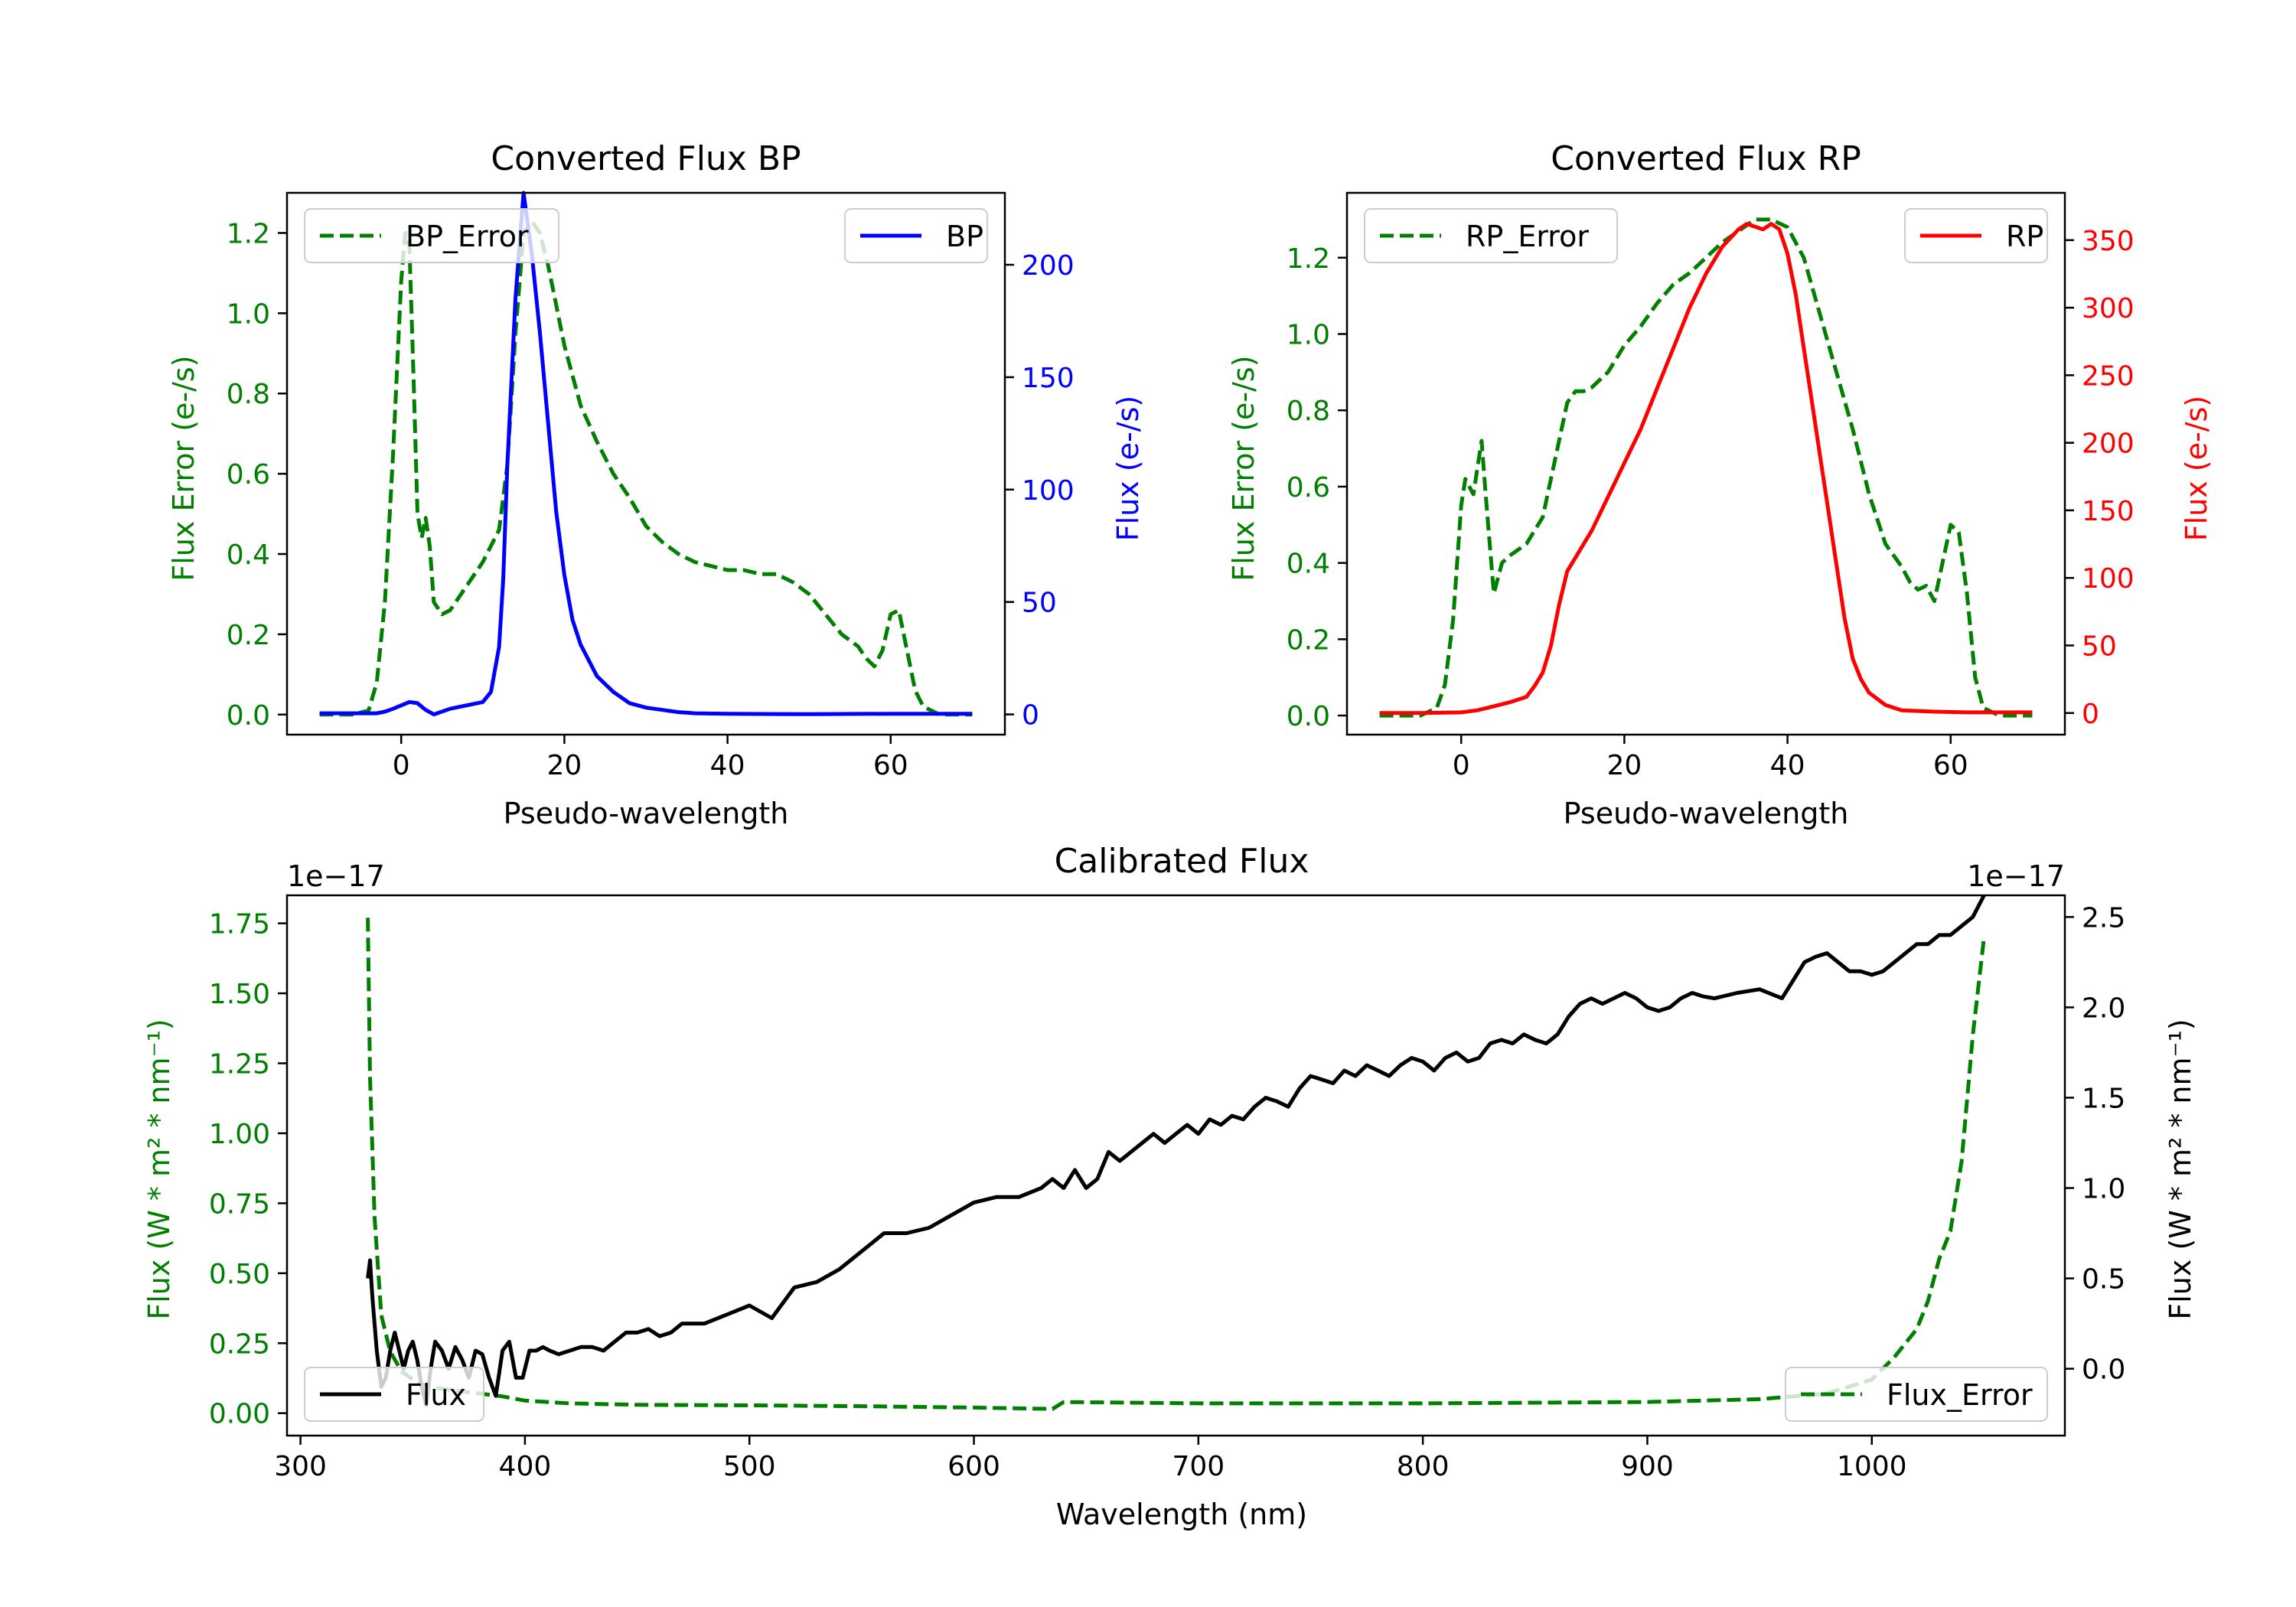 Image resolution: width=2296 pixels, height=1607 pixels. I want to click on rp-series-rp, so click(1706, 469).